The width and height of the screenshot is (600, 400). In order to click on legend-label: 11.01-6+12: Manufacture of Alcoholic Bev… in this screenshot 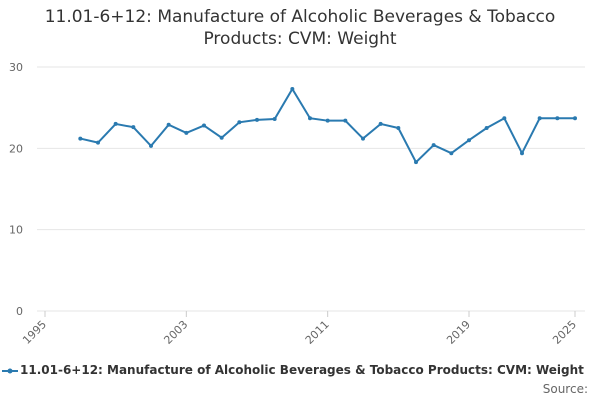, I will do `click(302, 370)`.